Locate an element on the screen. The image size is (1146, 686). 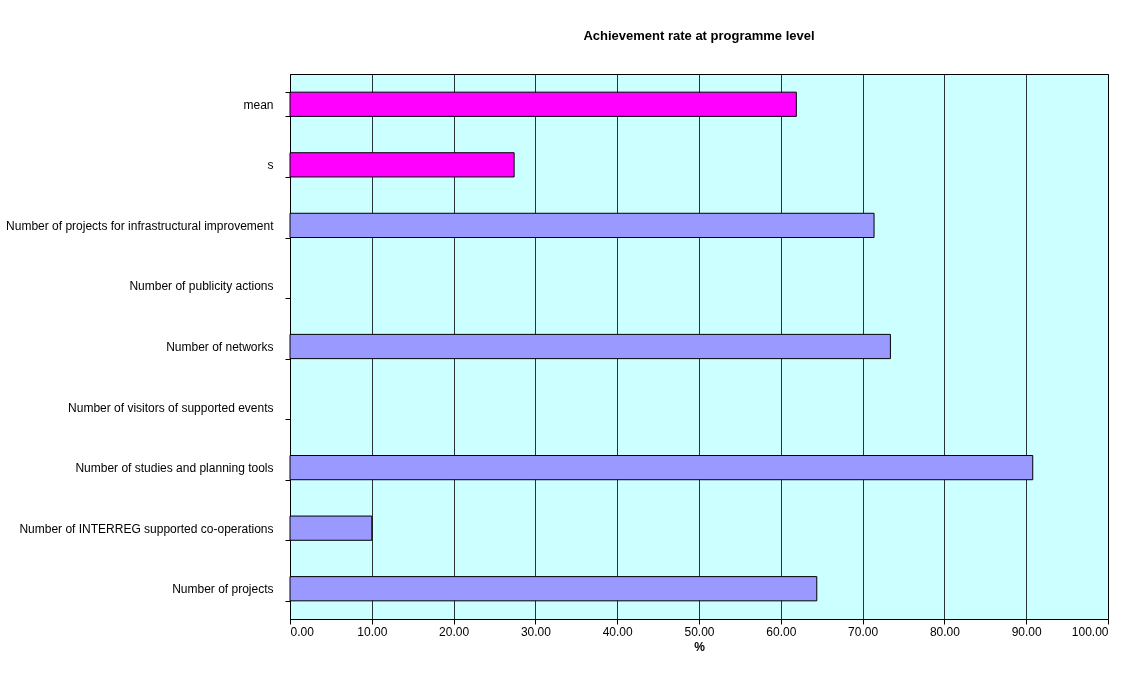
y-tick-label: Number of projects for infrastructural improvement is located at coordinates (140, 225).